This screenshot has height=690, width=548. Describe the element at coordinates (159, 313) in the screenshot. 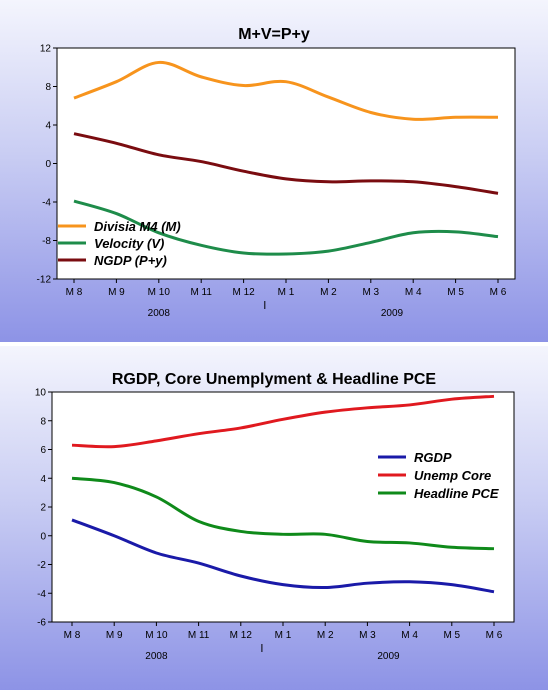

I see `top-chart-year-label: 2008` at that location.